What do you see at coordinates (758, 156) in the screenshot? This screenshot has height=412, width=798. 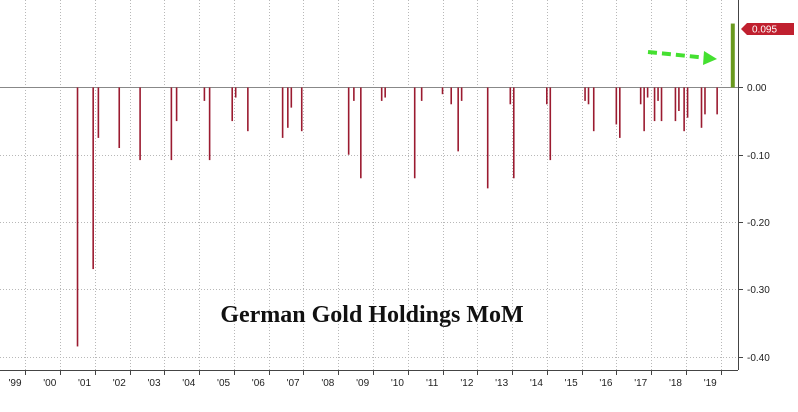 I see `y-tick-label: -0.10` at bounding box center [758, 156].